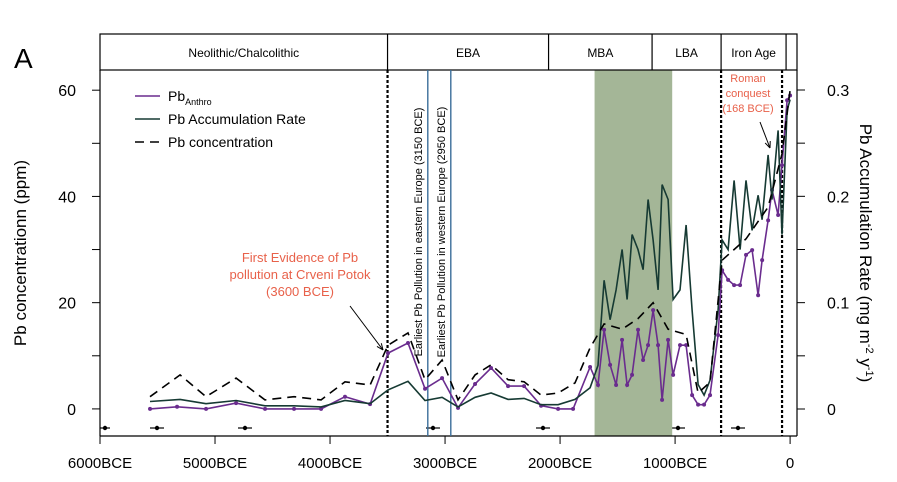 The image size is (897, 482). I want to click on x-tick-label: 0, so click(790, 463).